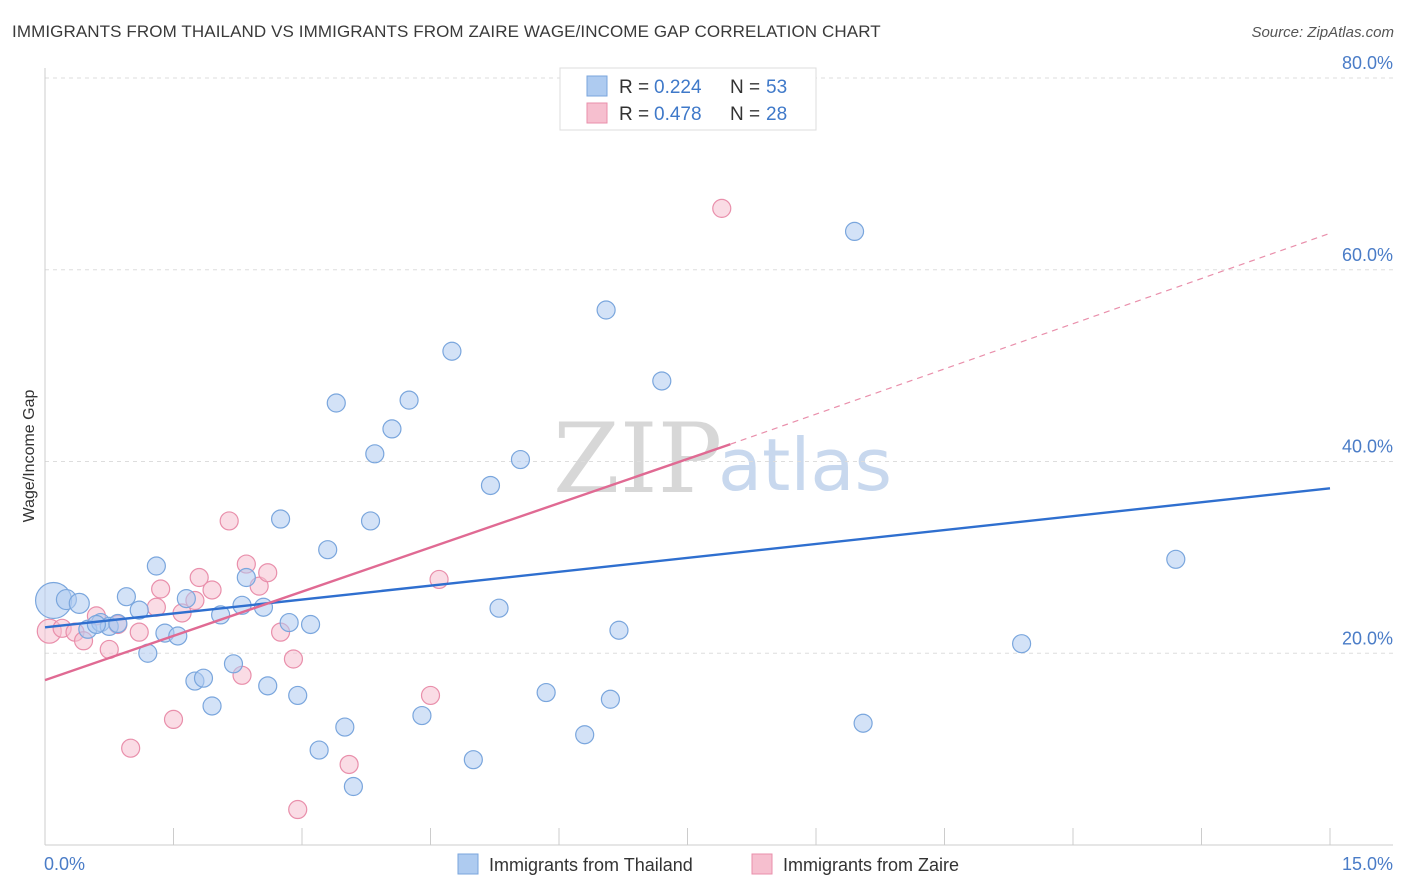 Image resolution: width=1406 pixels, height=892 pixels. What do you see at coordinates (688, 99) in the screenshot?
I see `correlation-legend: R = 0.224 N = 53 R = 0.478 N = 28` at bounding box center [688, 99].